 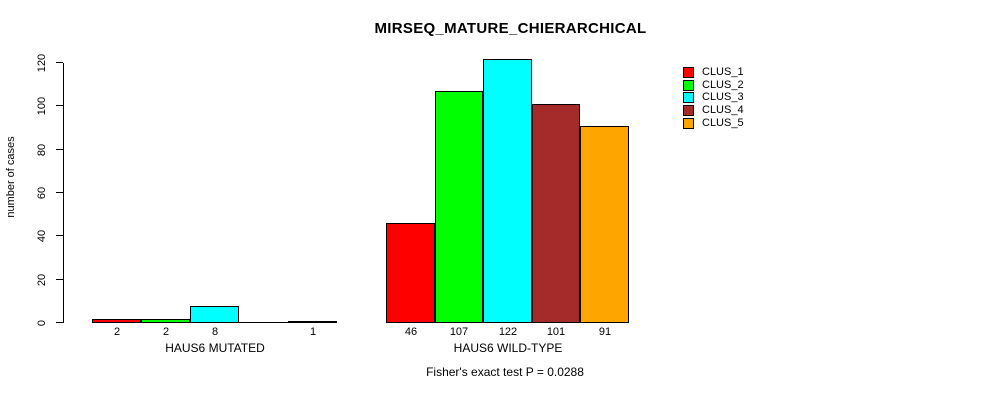 I want to click on legend-item: CLUS_4, so click(x=713, y=110).